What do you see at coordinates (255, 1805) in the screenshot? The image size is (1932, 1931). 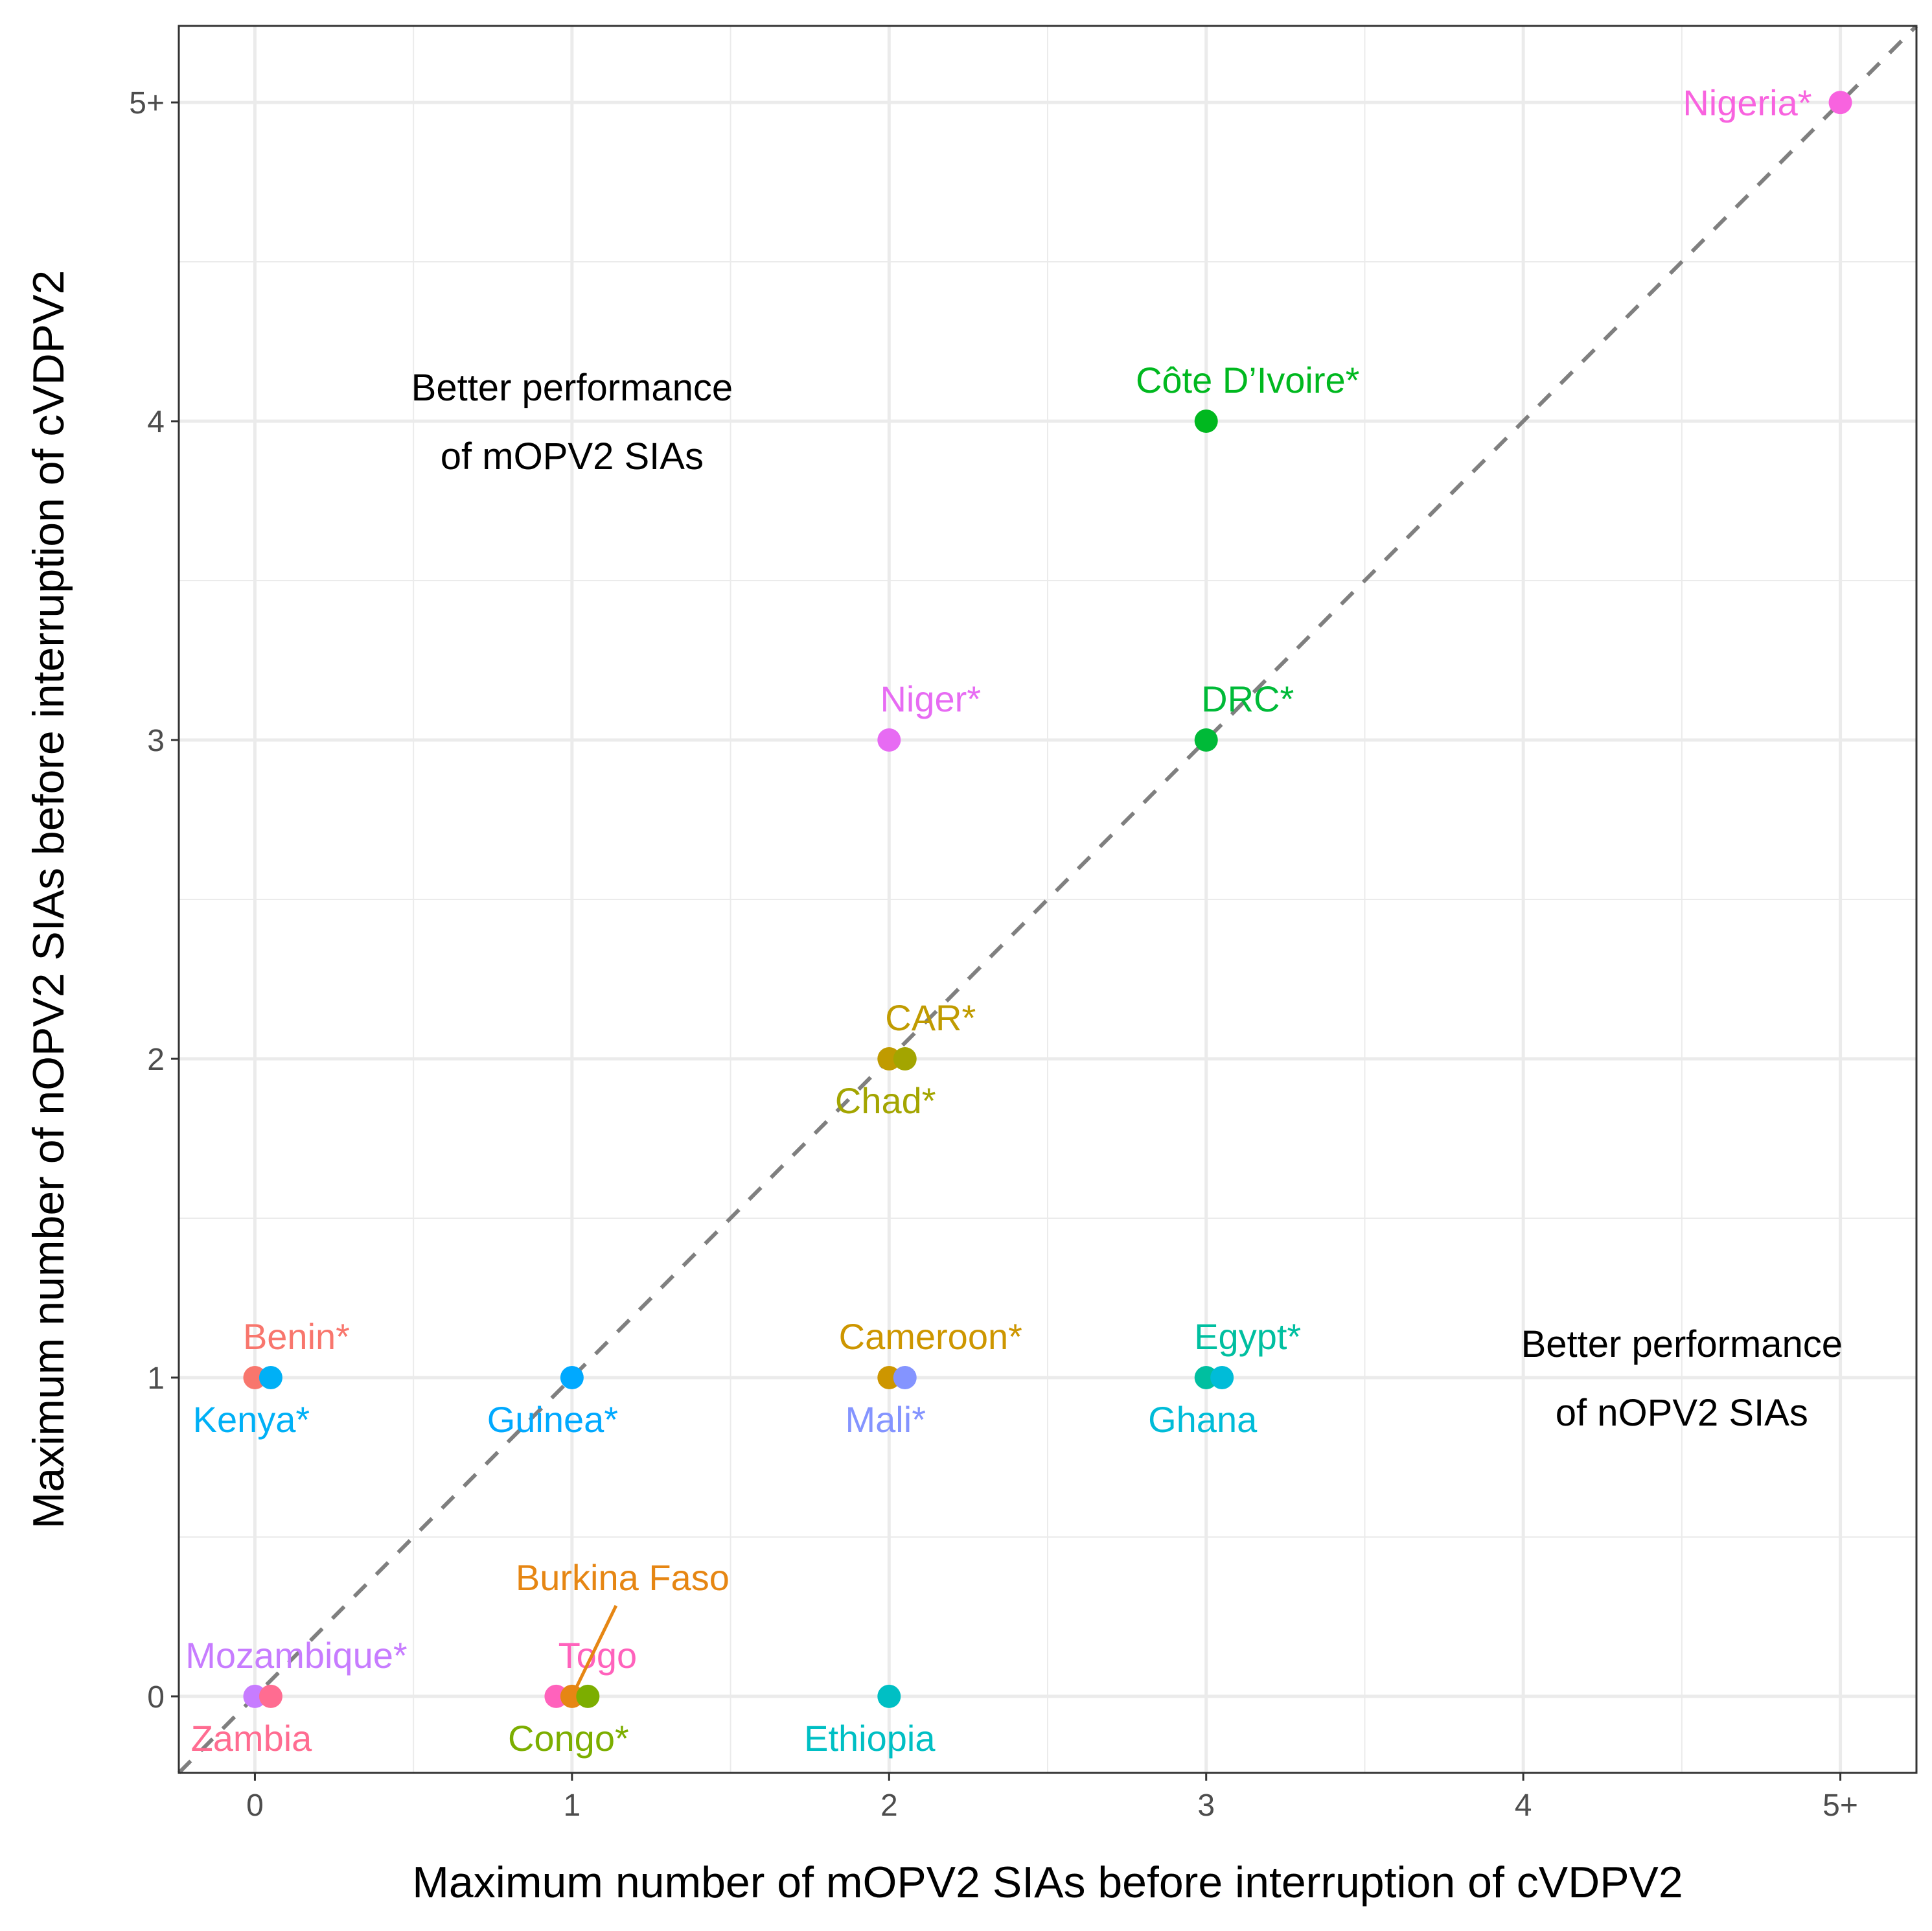 I see `x-tick-label: 0` at bounding box center [255, 1805].